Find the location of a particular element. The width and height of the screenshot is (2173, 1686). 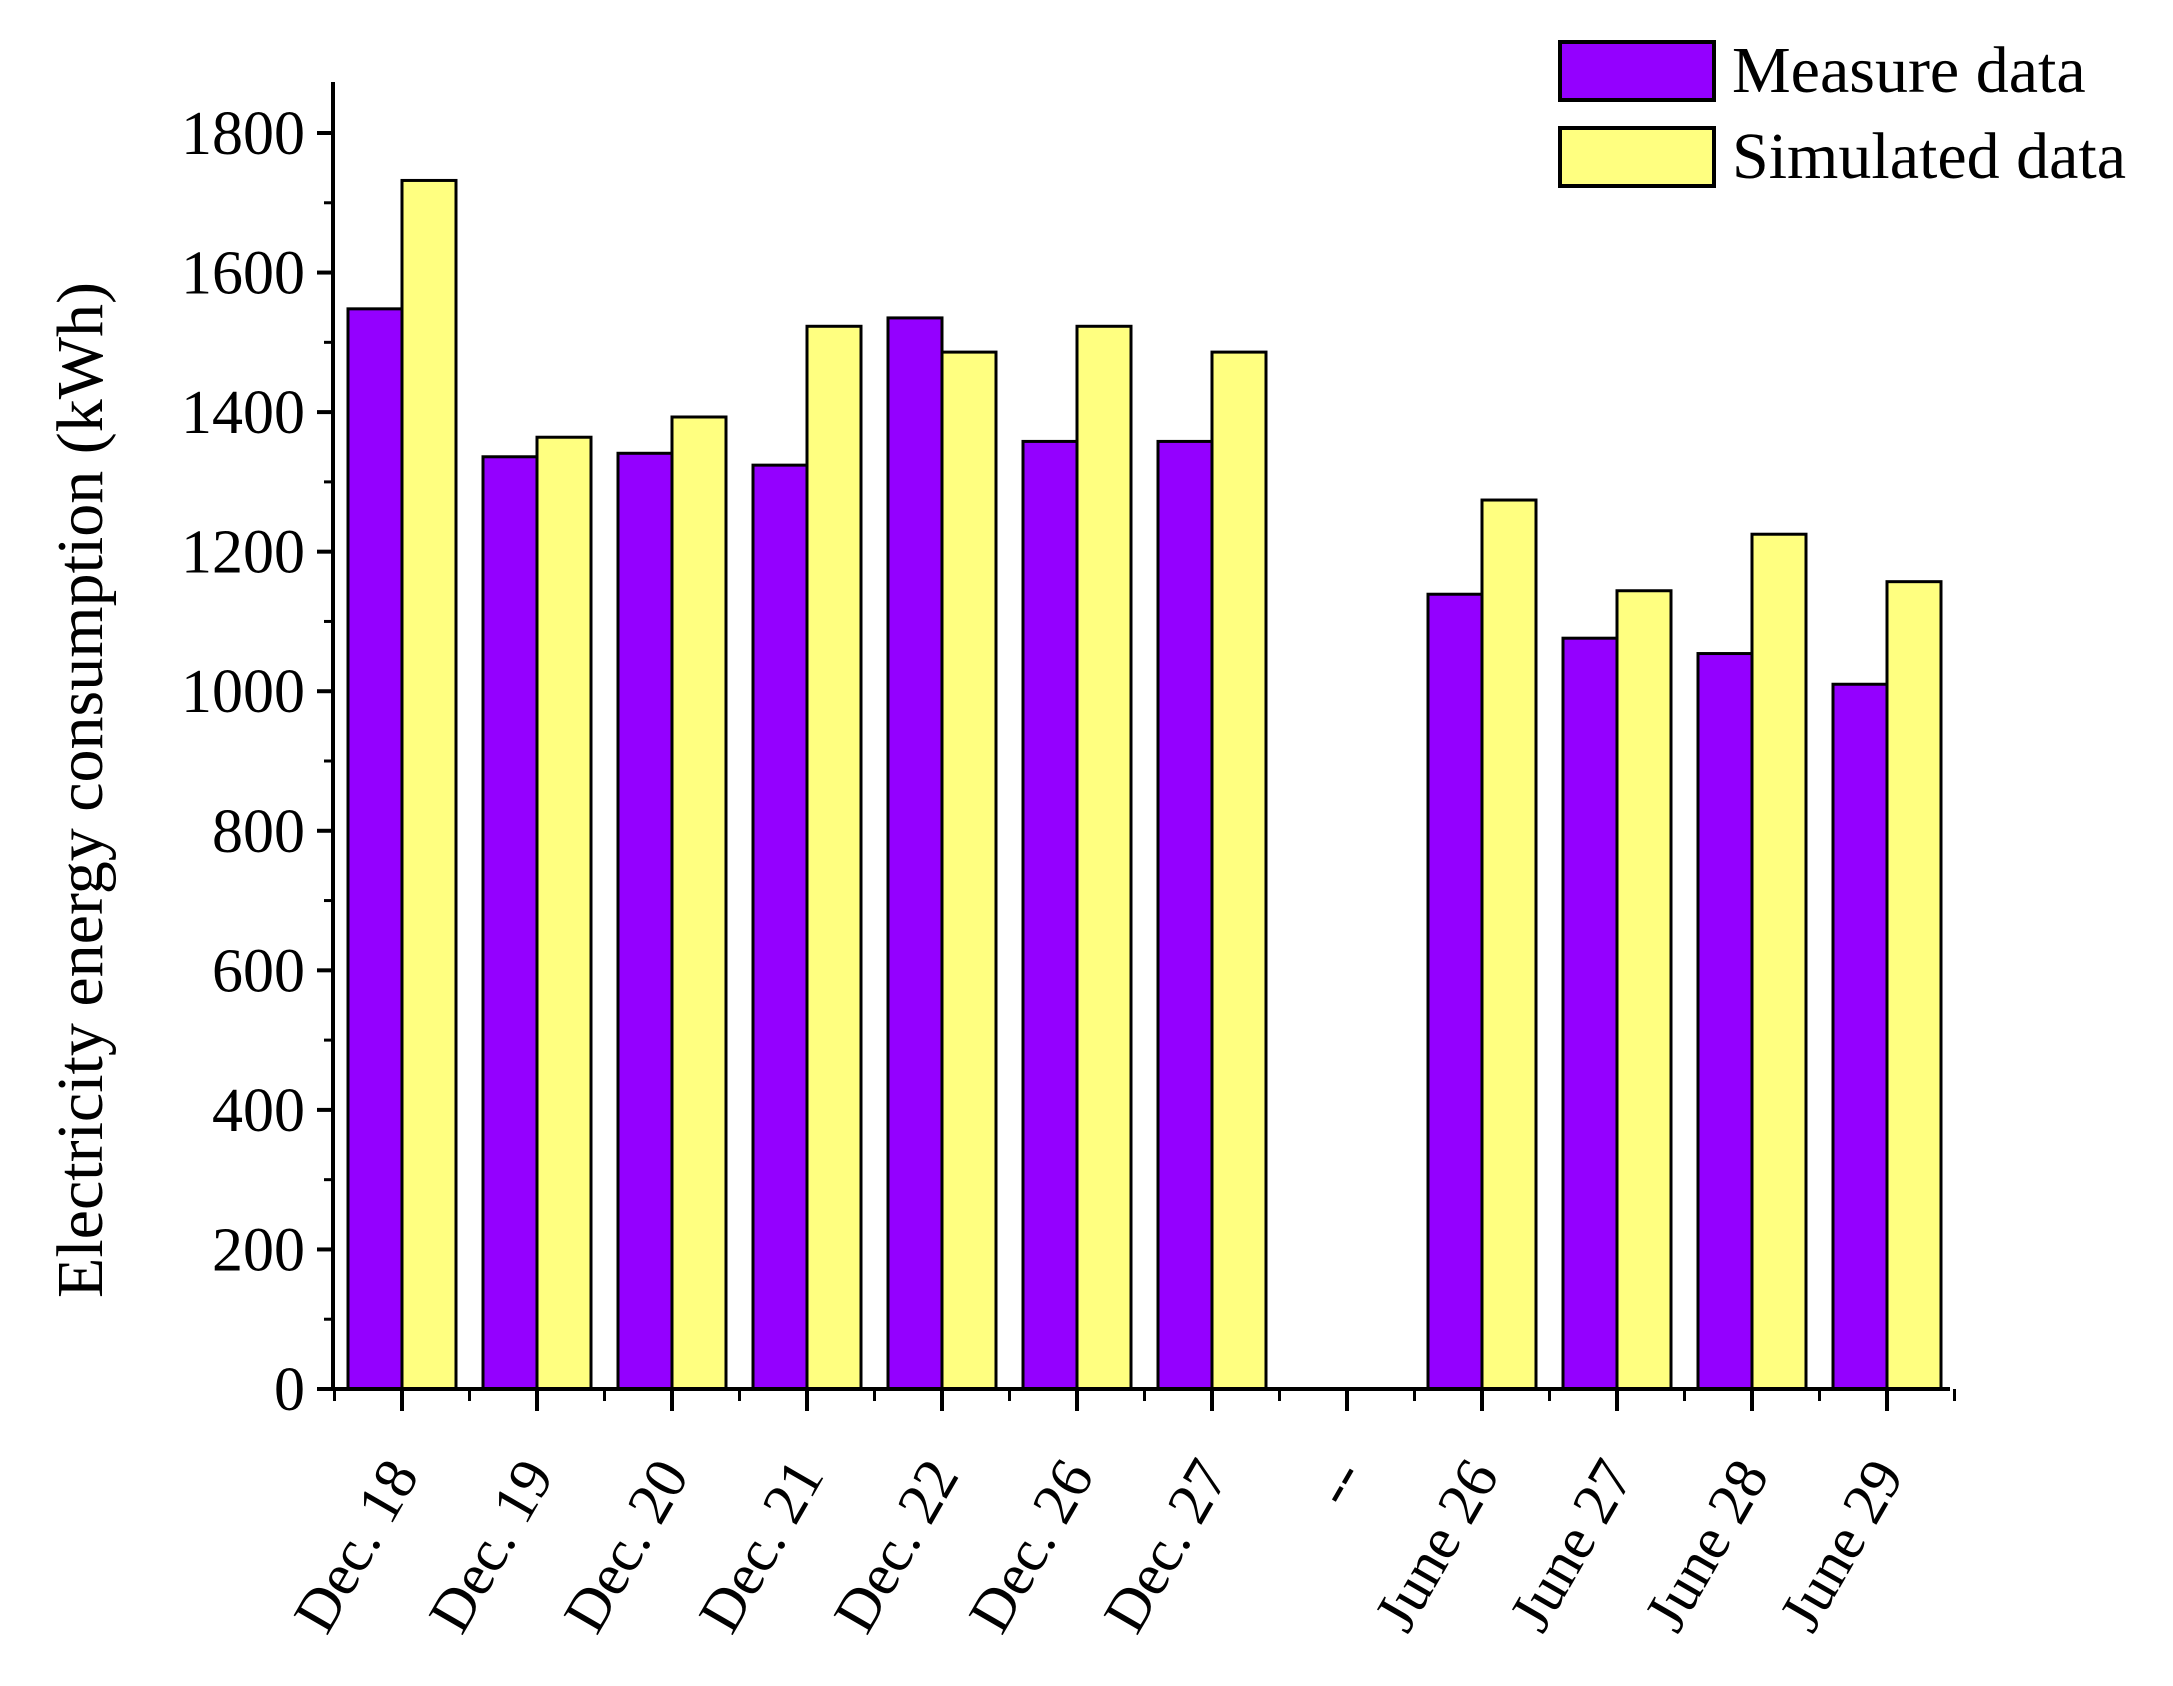

x-category-label-8: -- is located at coordinates (1337, 1483).